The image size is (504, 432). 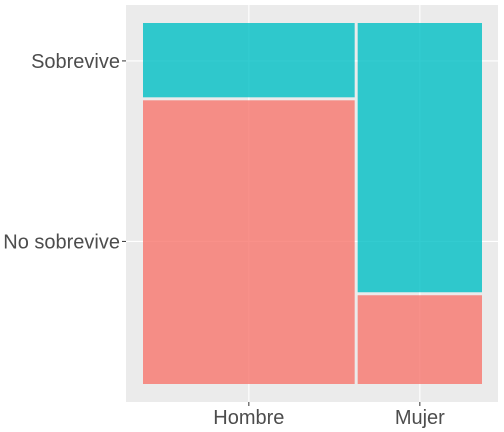 I want to click on x-axis: Hombre Mujer, so click(x=329, y=415).